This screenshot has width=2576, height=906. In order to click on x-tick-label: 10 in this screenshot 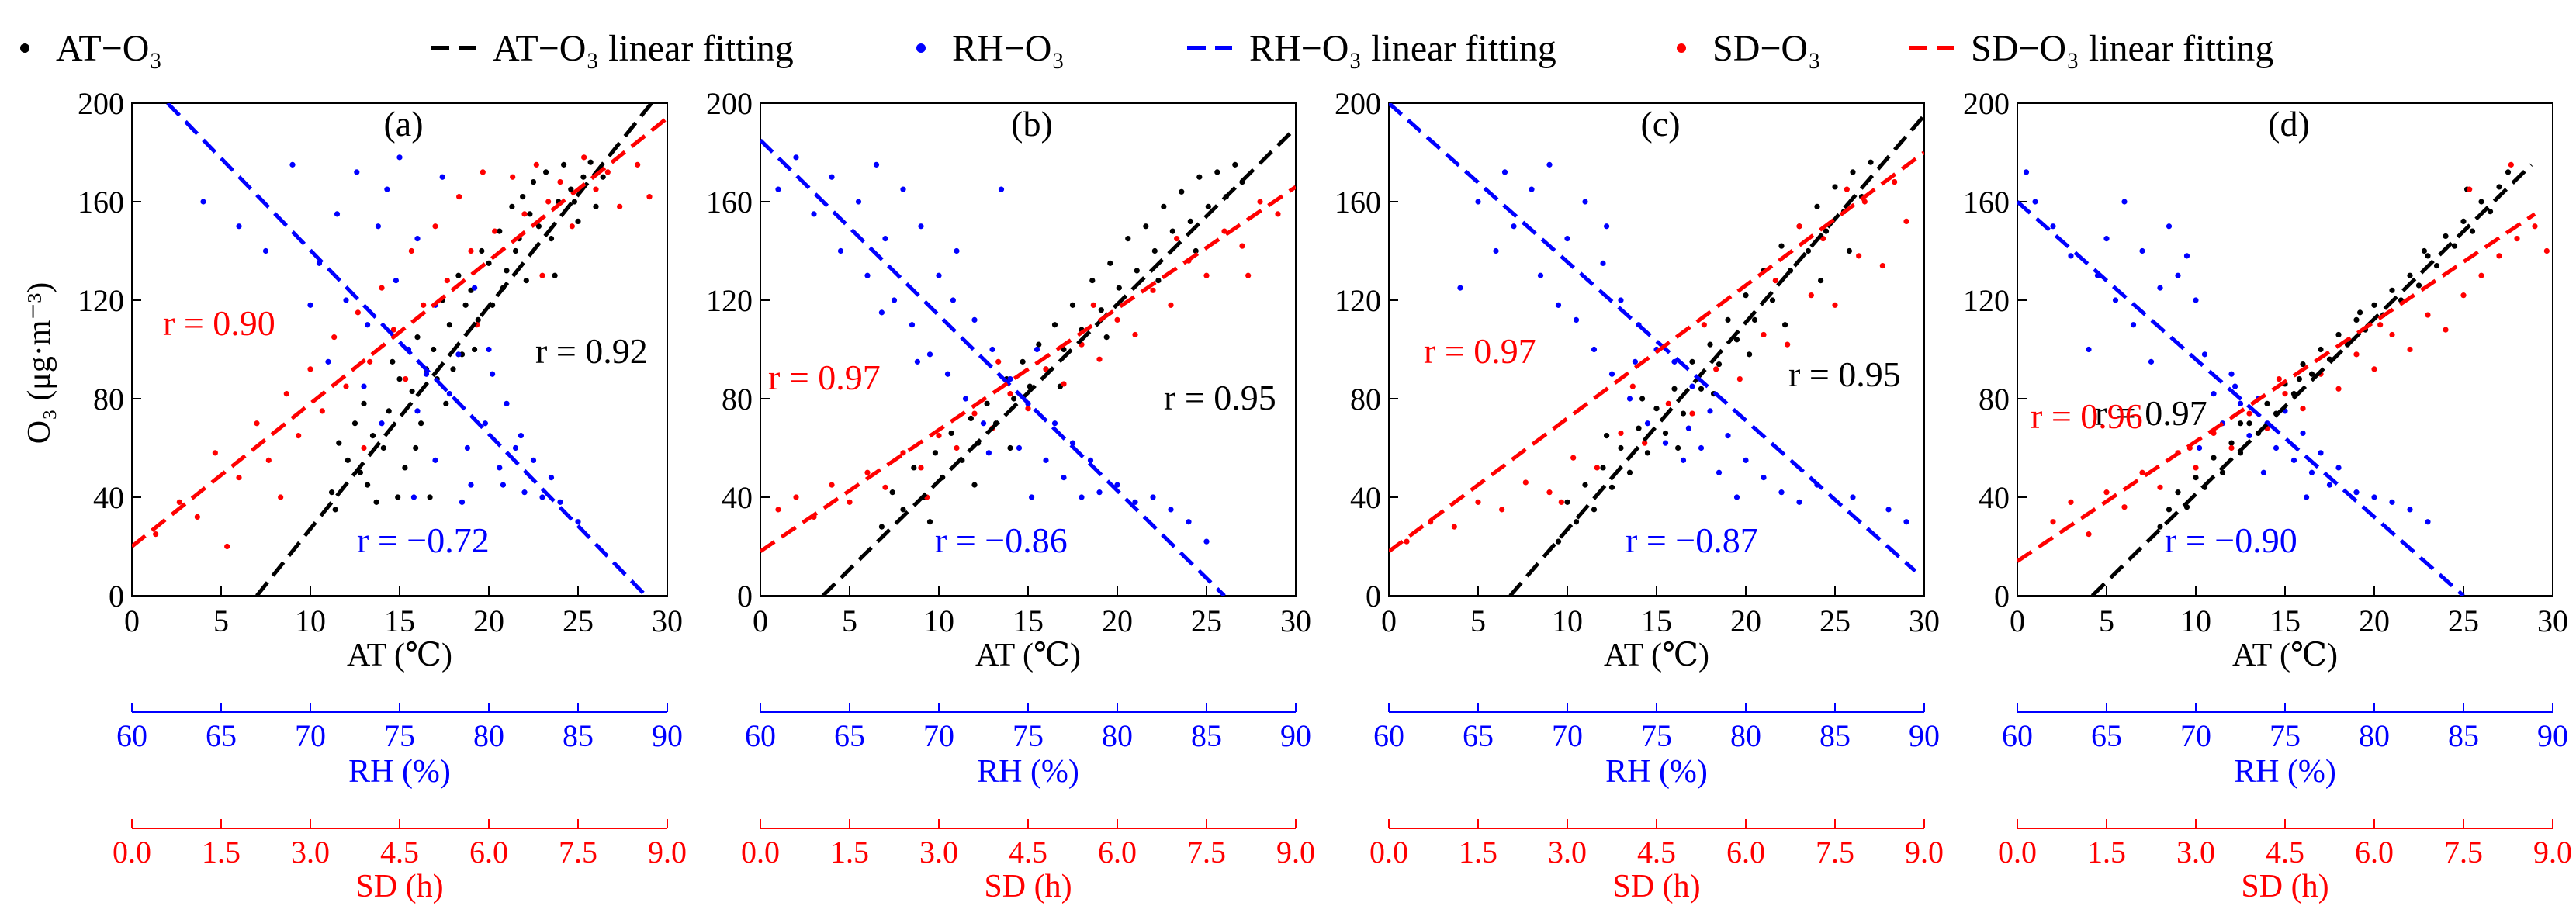, I will do `click(310, 620)`.